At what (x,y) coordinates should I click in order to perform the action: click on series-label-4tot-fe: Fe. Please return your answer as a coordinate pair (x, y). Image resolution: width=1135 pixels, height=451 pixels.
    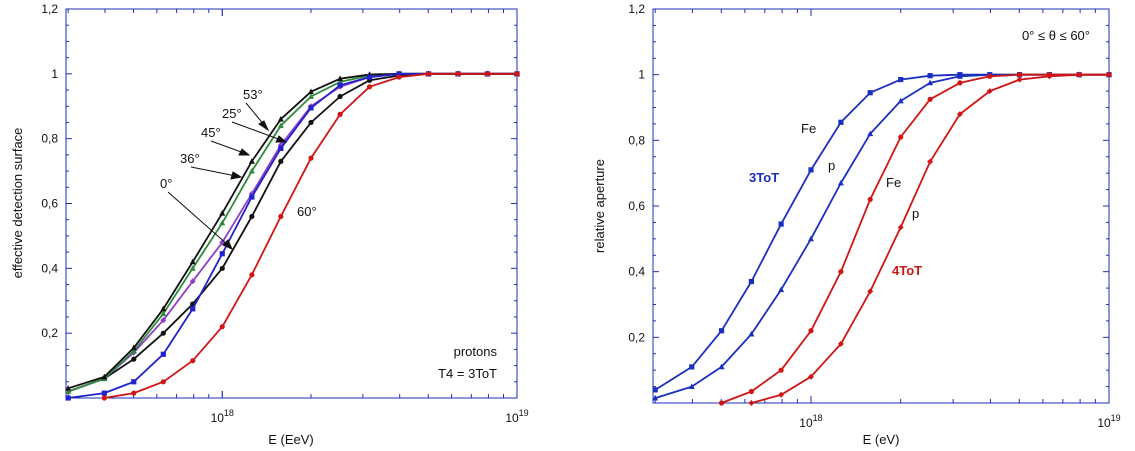
    Looking at the image, I should click on (893, 182).